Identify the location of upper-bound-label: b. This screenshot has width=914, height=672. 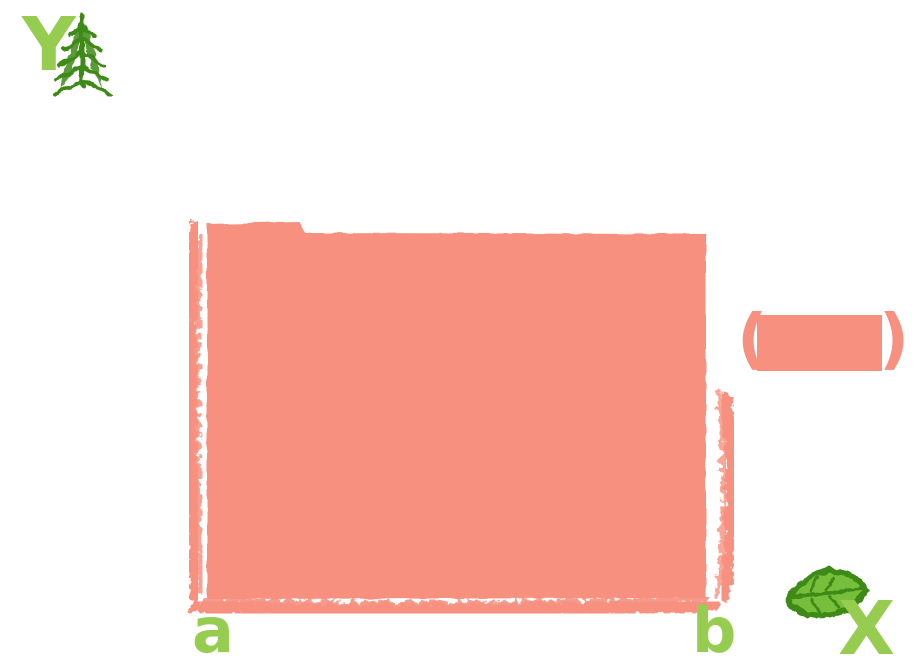
(714, 630).